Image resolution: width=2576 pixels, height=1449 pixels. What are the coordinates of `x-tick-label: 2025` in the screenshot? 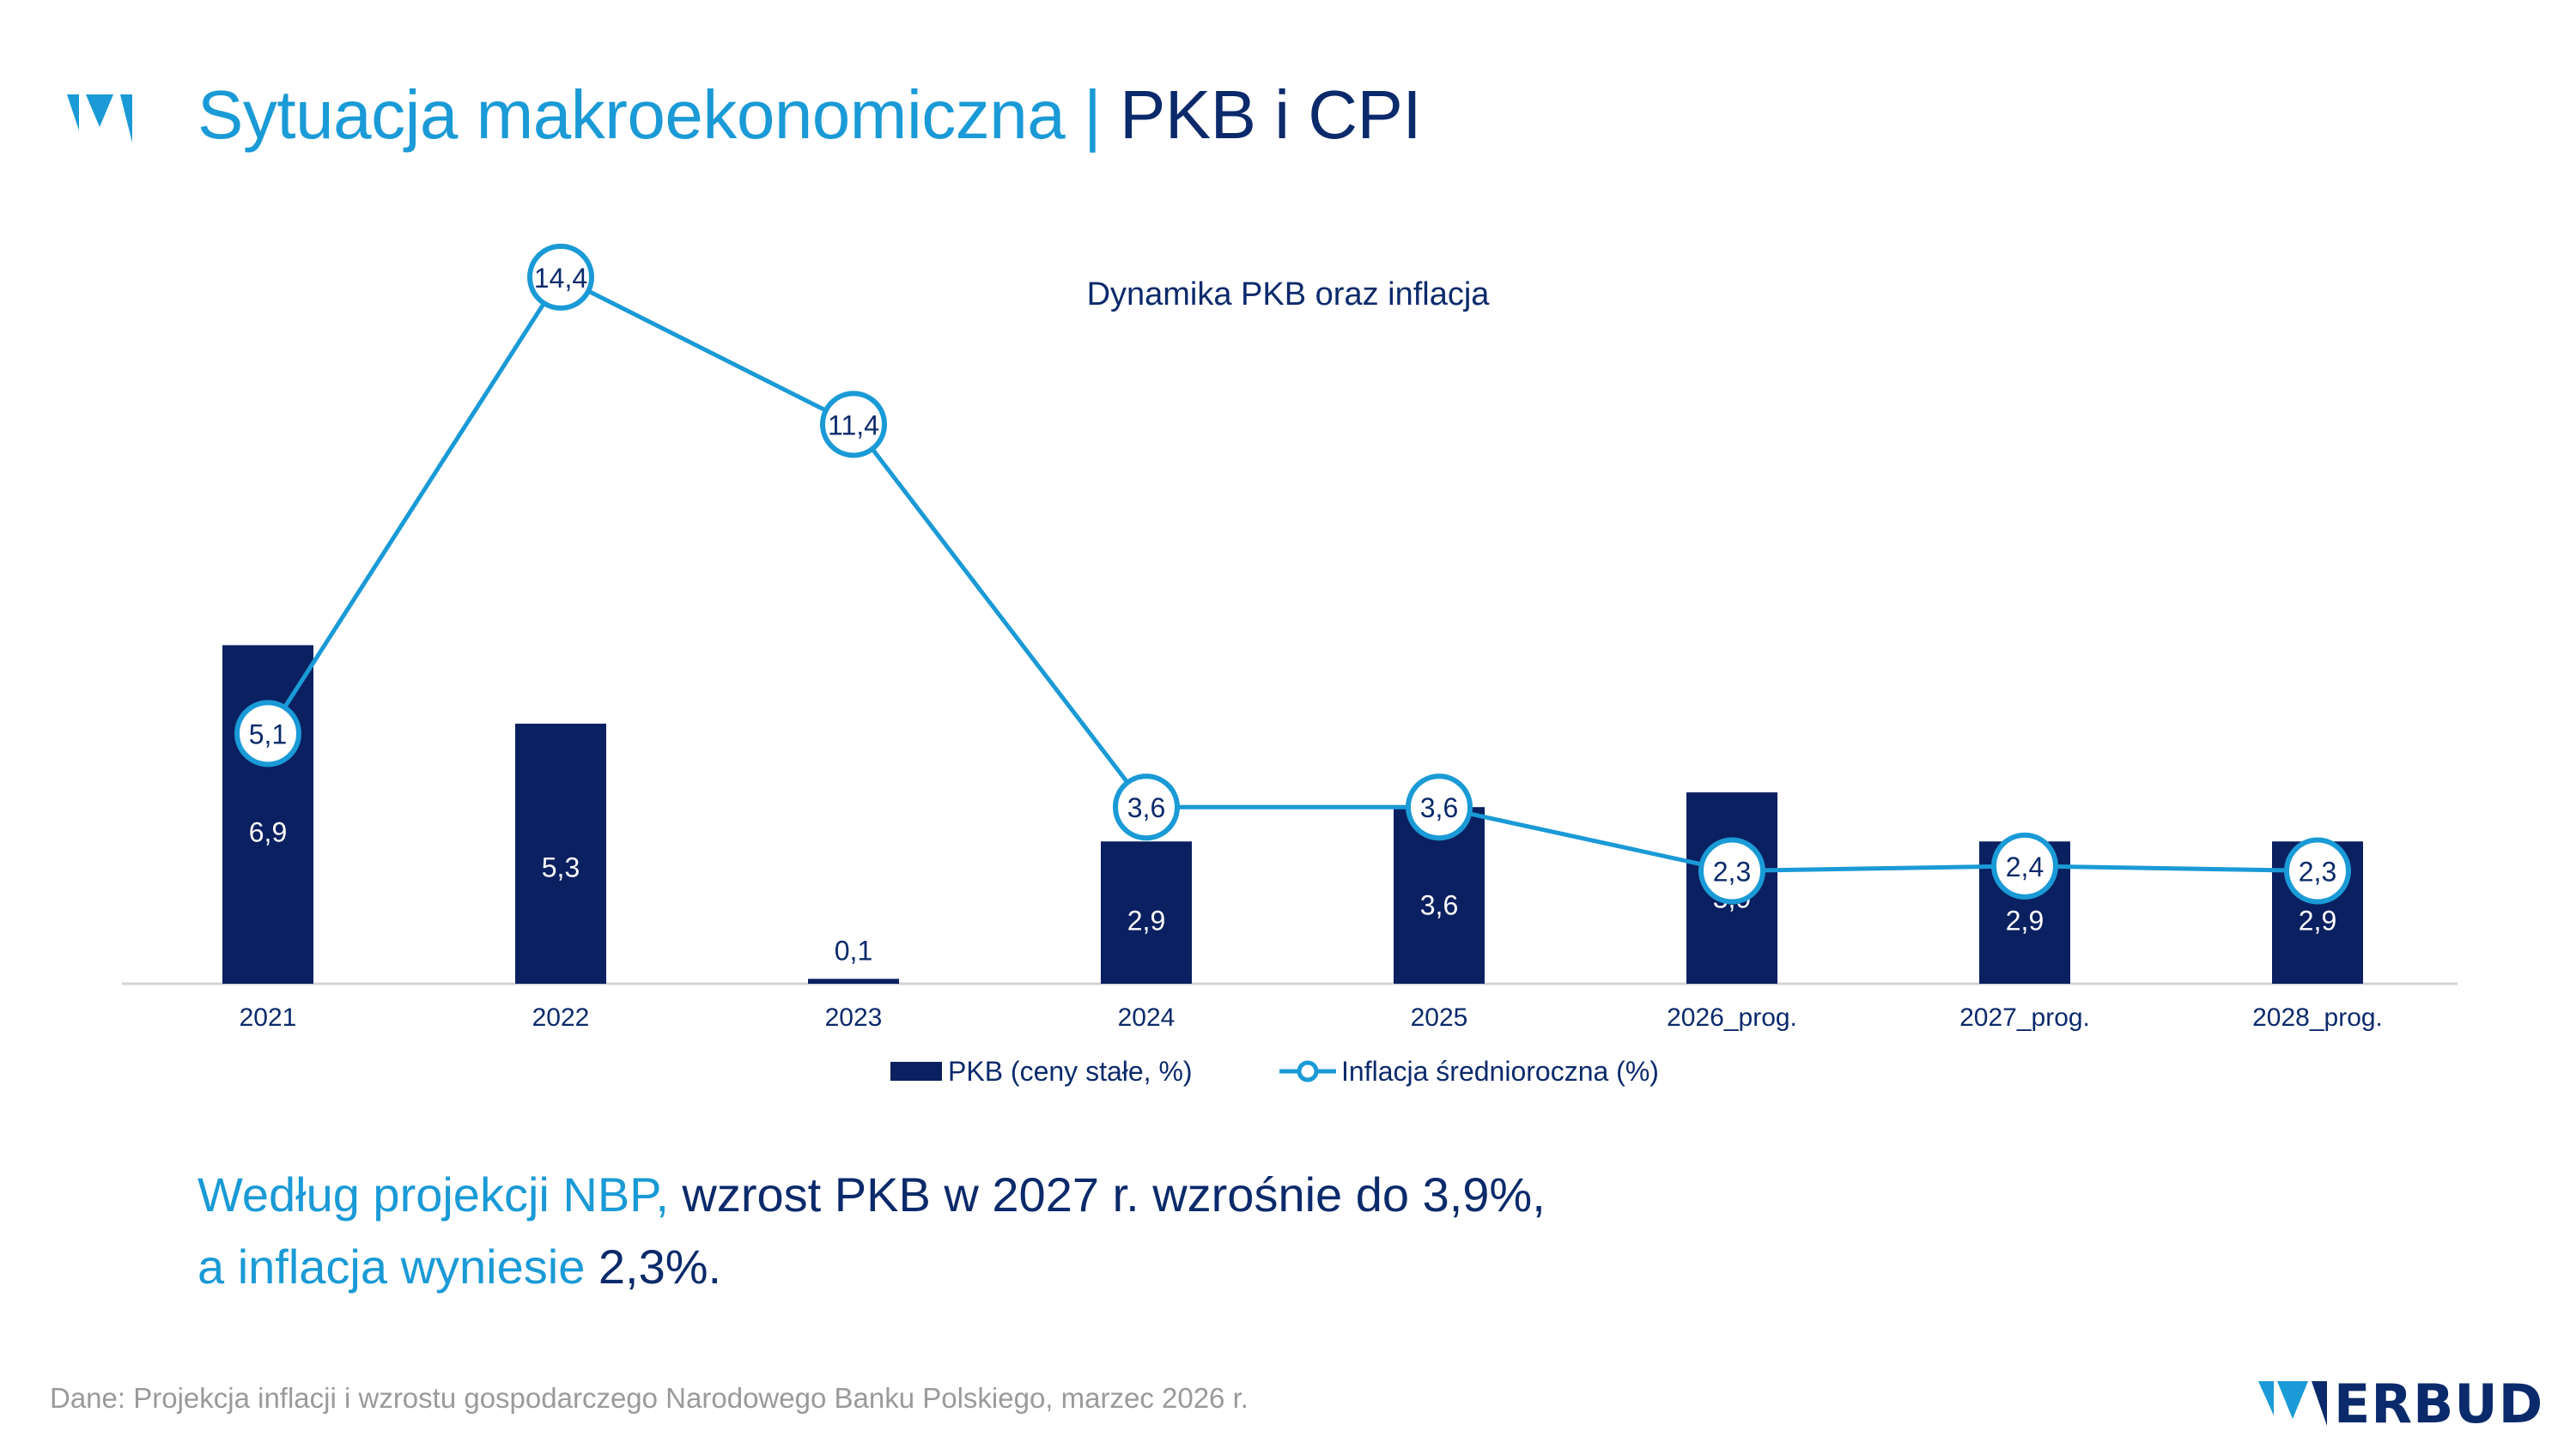 It's located at (1440, 1017).